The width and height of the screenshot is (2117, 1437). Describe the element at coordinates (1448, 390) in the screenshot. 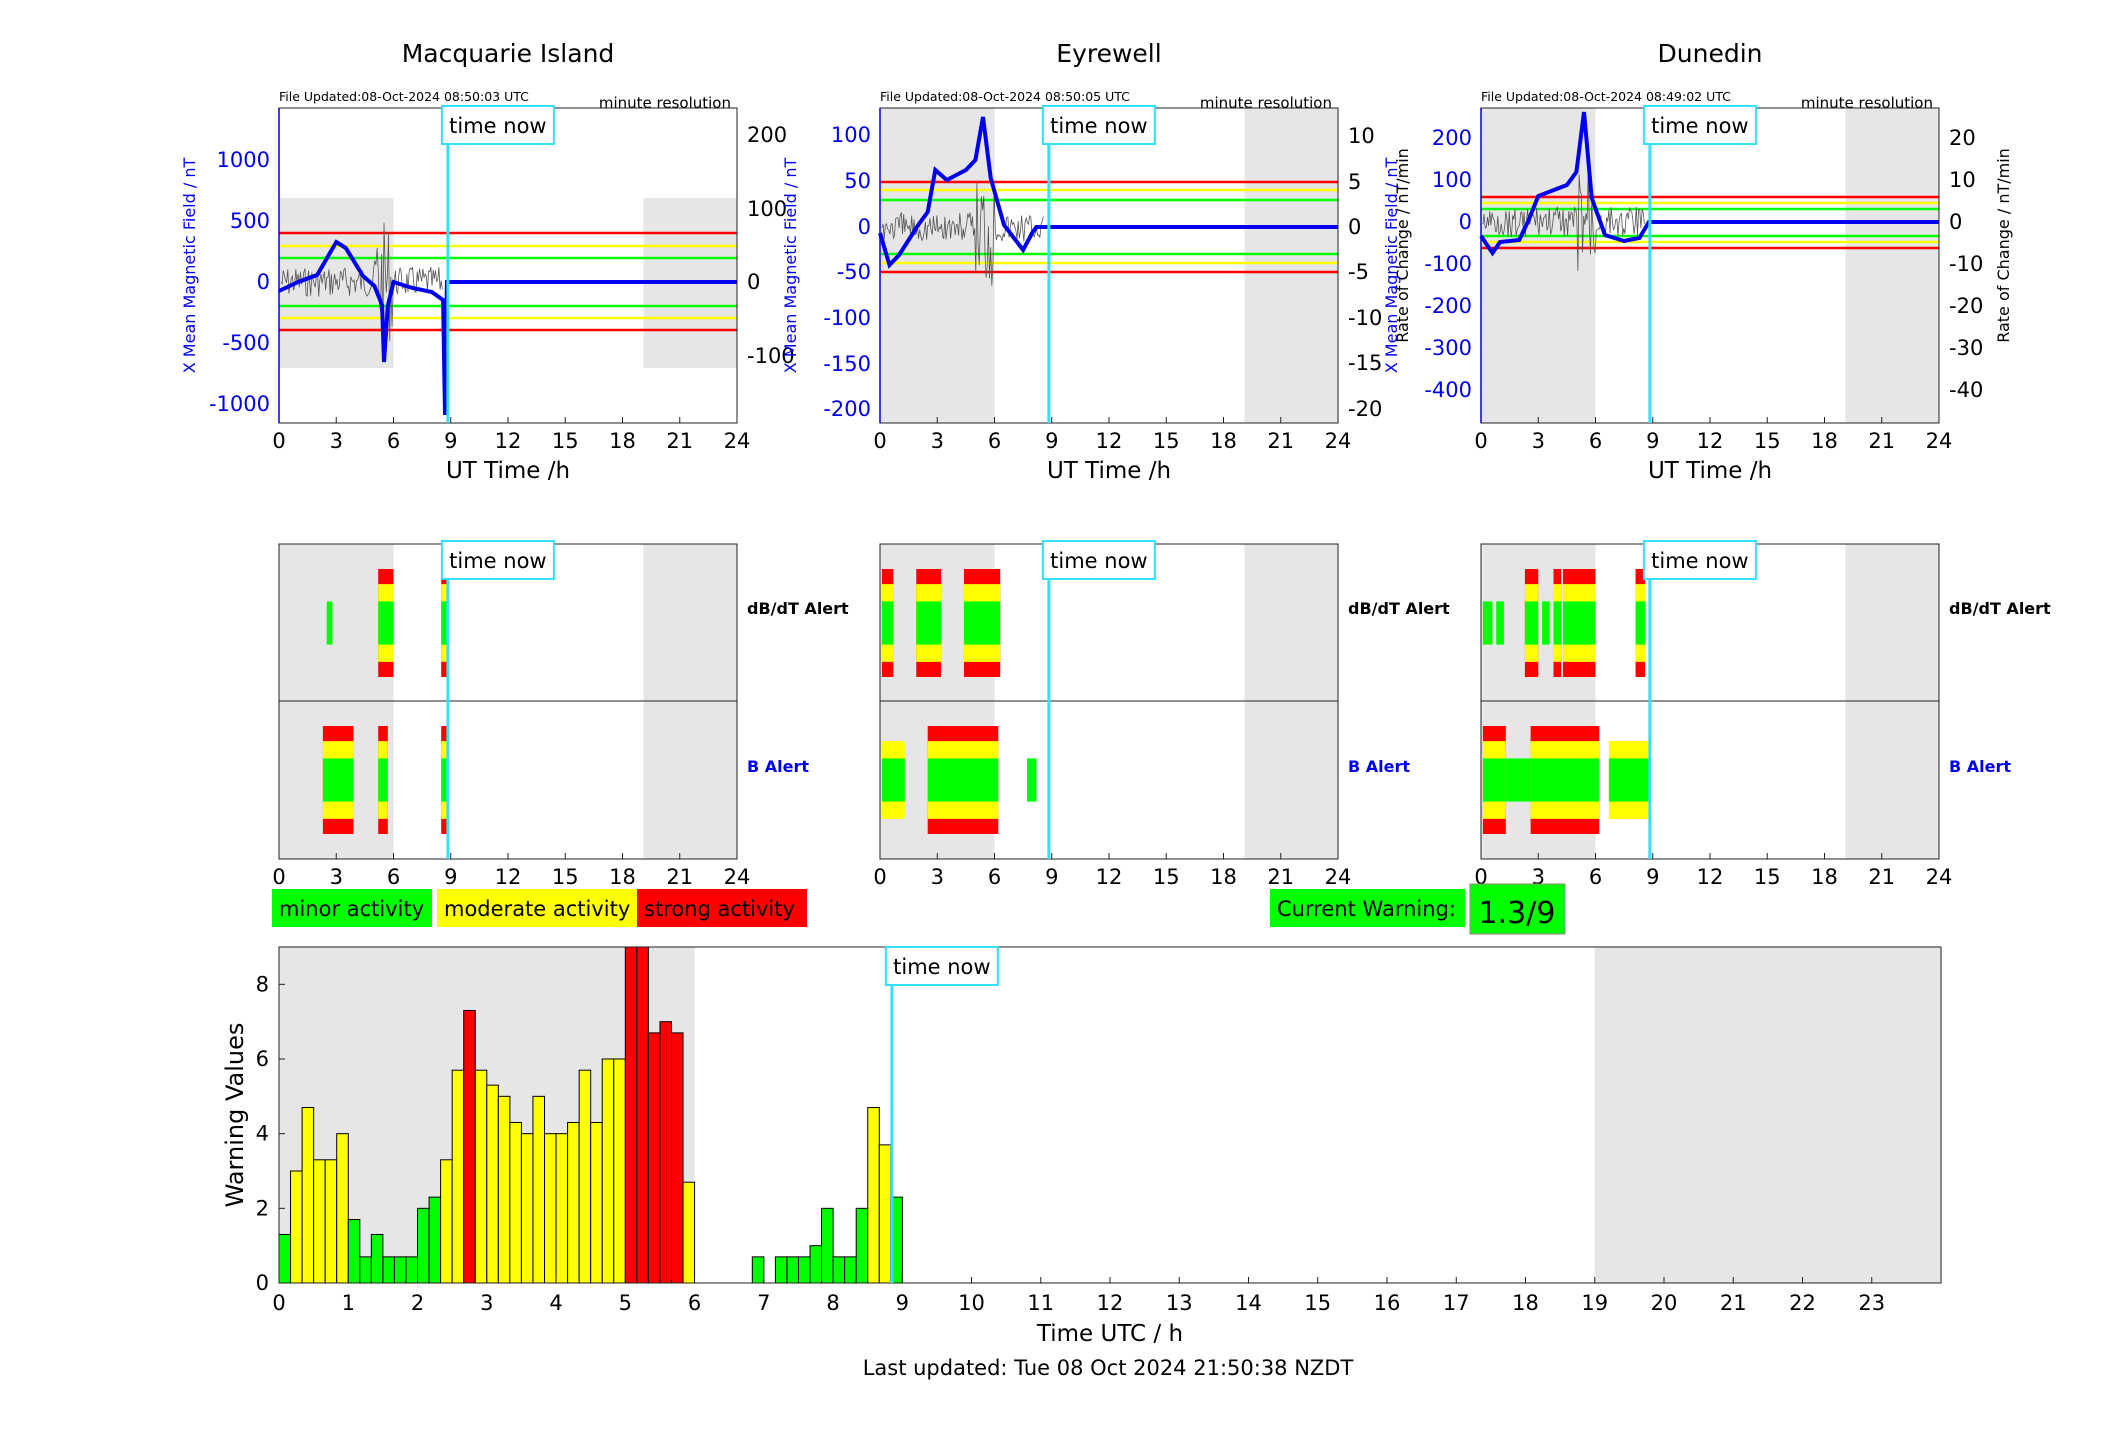

I see `left-tick-label: -400` at that location.